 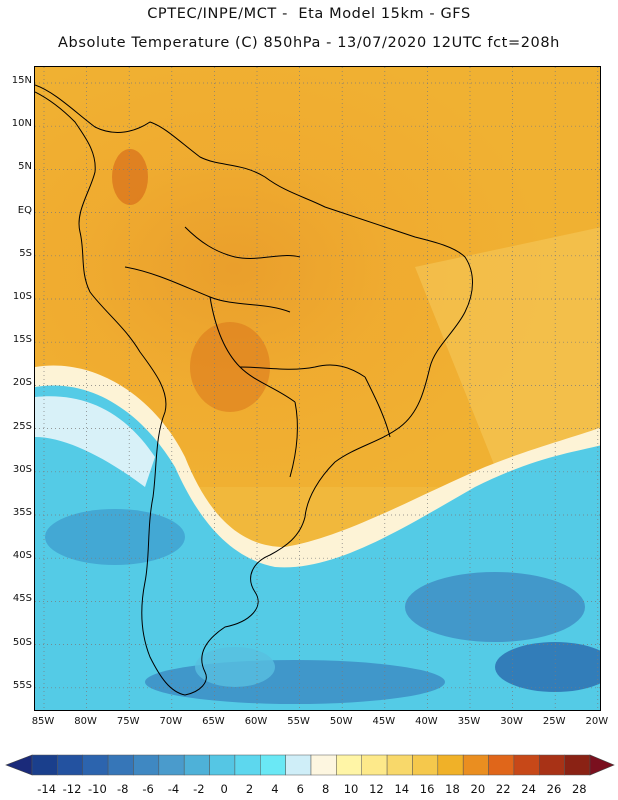 I want to click on lon-tick-label: 70W, so click(x=171, y=721).